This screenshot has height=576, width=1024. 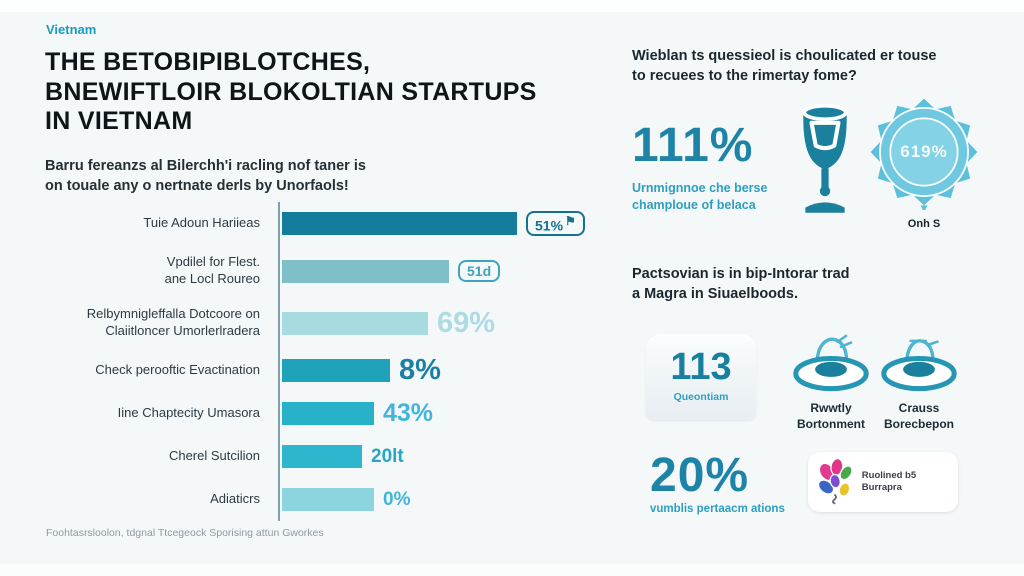 What do you see at coordinates (701, 397) in the screenshot?
I see `stat-113-caption: Queontiam` at bounding box center [701, 397].